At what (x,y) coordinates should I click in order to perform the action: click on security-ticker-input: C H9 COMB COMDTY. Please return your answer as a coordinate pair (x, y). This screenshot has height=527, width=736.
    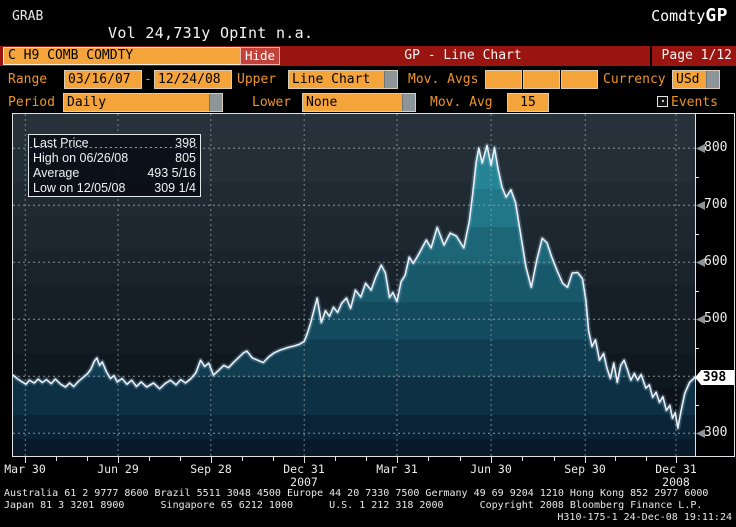
    Looking at the image, I should click on (122, 56).